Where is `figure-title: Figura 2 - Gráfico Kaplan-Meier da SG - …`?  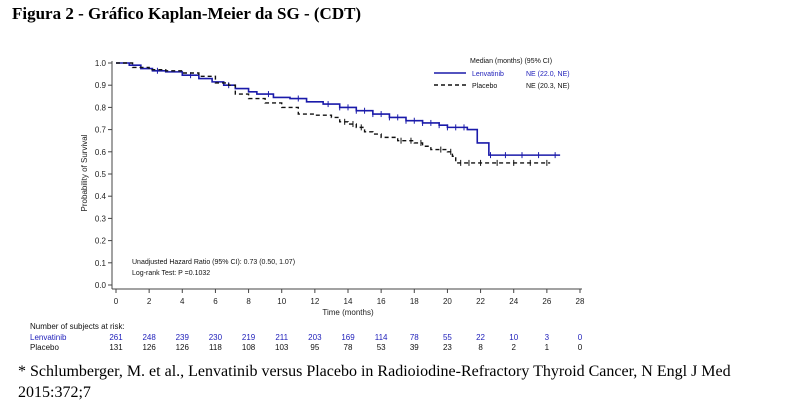 figure-title: Figura 2 - Gráfico Kaplan-Meier da SG - … is located at coordinates (187, 13).